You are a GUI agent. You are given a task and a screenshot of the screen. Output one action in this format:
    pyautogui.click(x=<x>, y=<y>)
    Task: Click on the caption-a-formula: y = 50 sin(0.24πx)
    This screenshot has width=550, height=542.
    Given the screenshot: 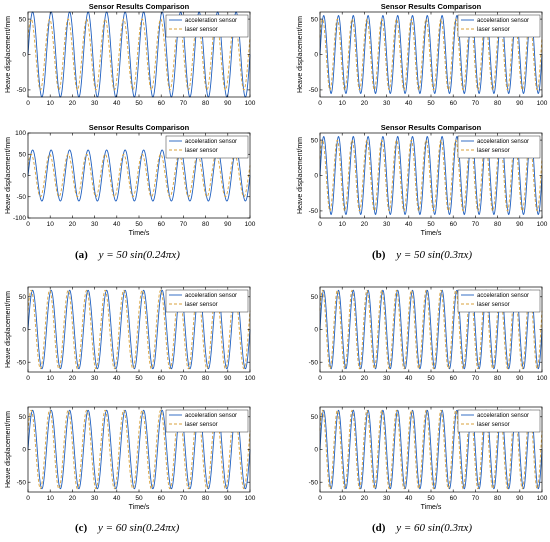 What is the action you would take?
    pyautogui.click(x=139, y=255)
    